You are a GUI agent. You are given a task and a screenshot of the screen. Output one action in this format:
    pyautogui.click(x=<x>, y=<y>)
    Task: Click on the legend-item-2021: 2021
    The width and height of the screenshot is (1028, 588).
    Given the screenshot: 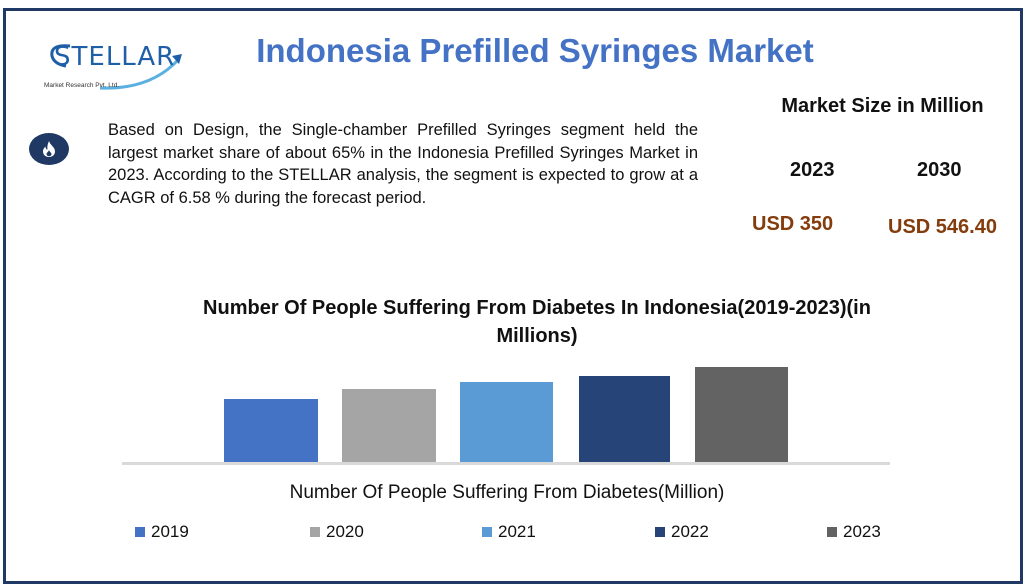 What is the action you would take?
    pyautogui.click(x=509, y=532)
    